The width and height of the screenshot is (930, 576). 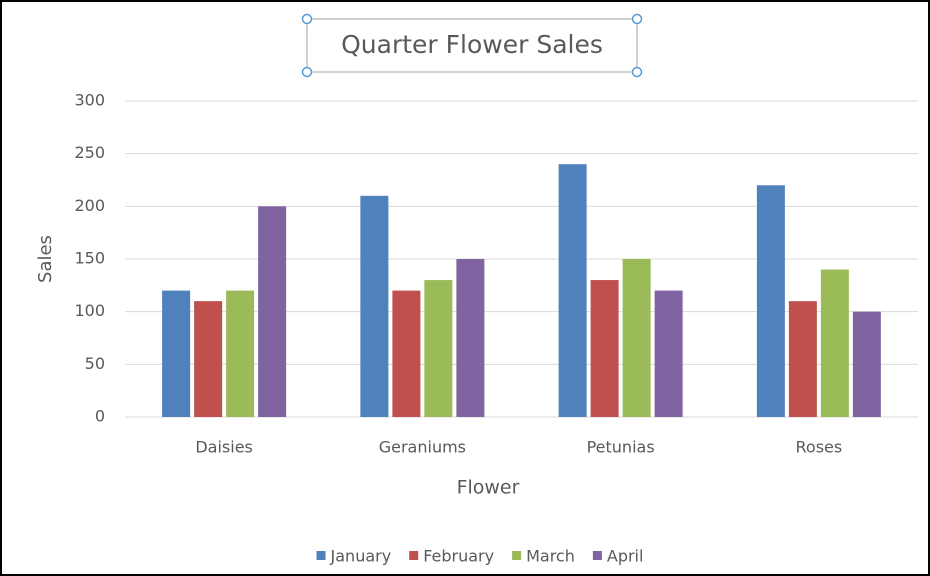 What do you see at coordinates (361, 556) in the screenshot?
I see `legend-label: January` at bounding box center [361, 556].